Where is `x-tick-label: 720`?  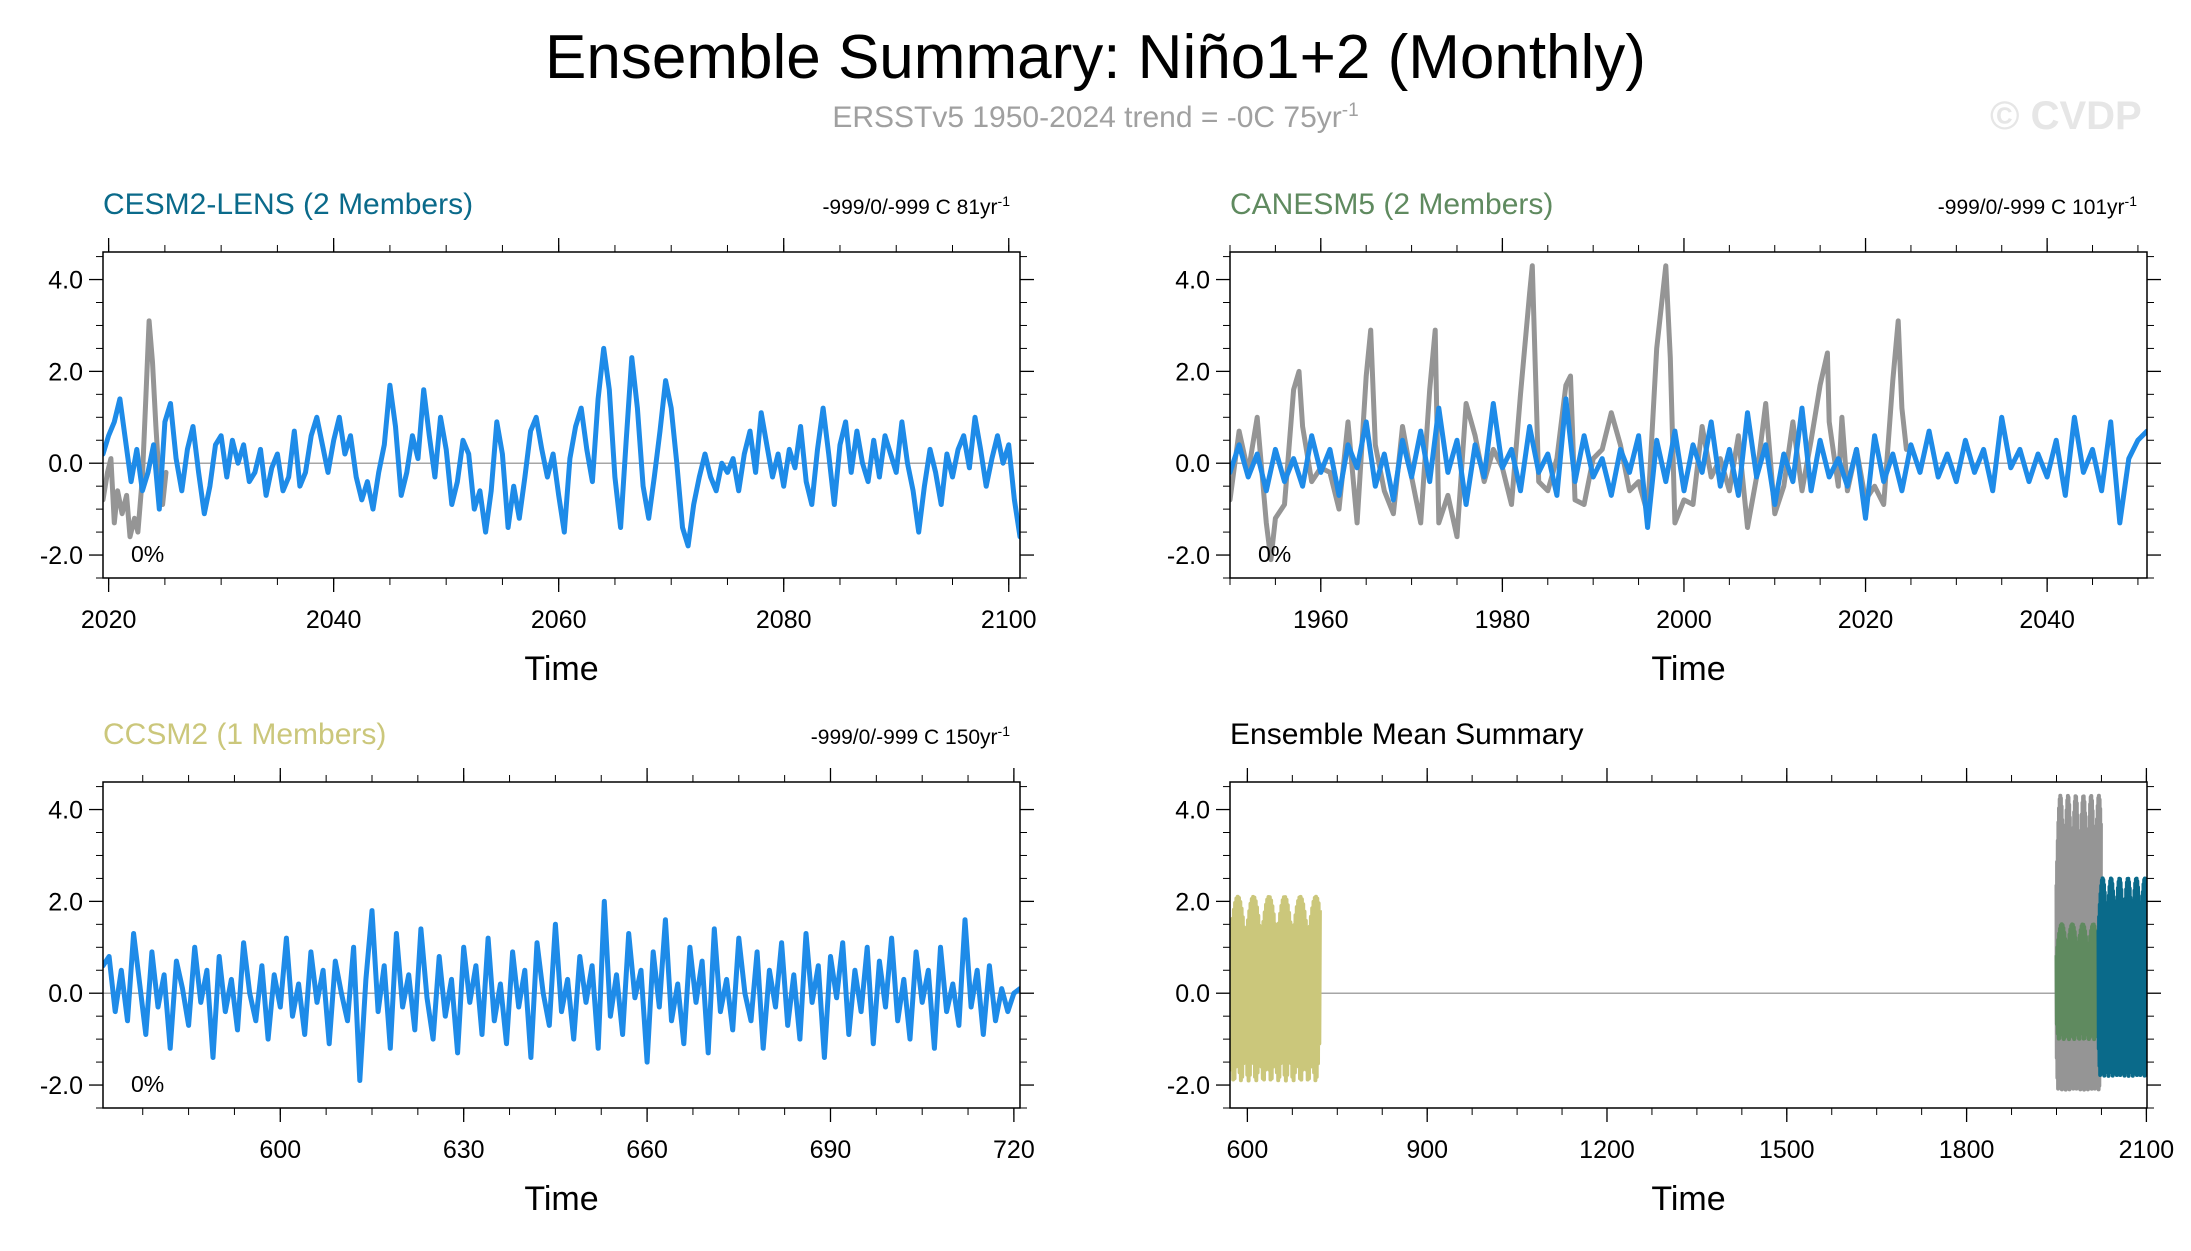 x-tick-label: 720 is located at coordinates (1014, 1150).